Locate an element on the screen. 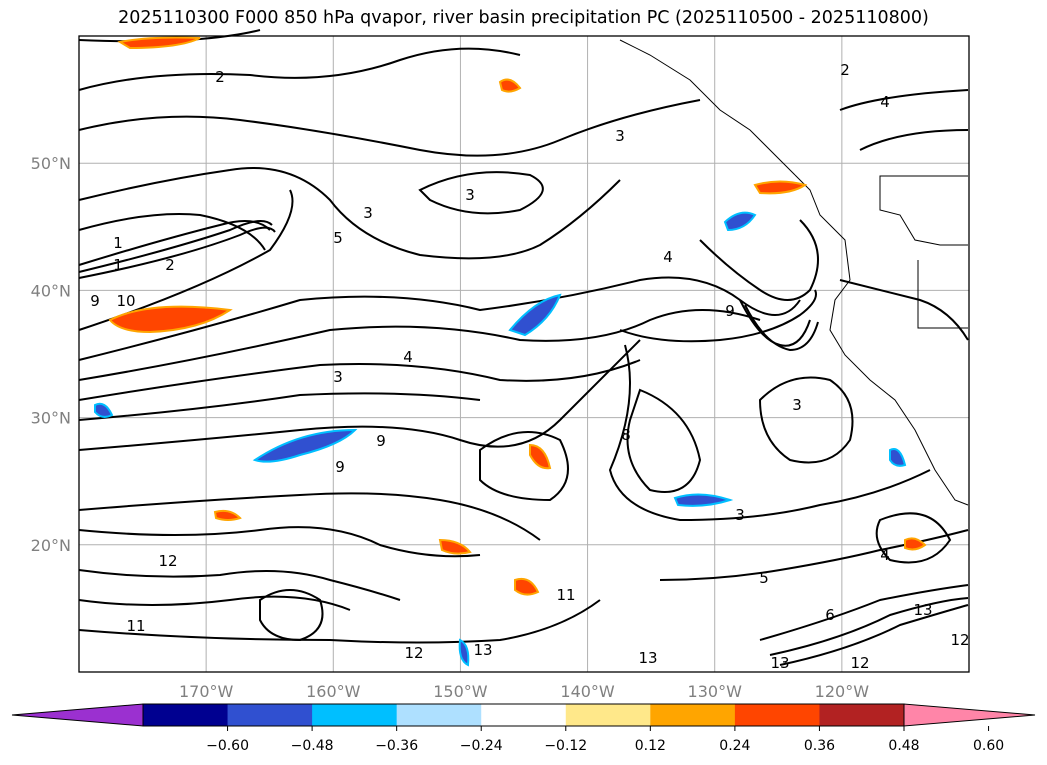  lat-tick-label: 20°N is located at coordinates (51, 545).